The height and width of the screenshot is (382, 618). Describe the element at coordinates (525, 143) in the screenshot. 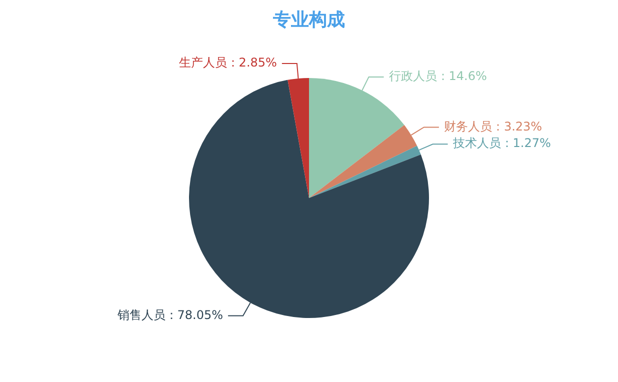

I see `data-label: ：1.27%` at that location.